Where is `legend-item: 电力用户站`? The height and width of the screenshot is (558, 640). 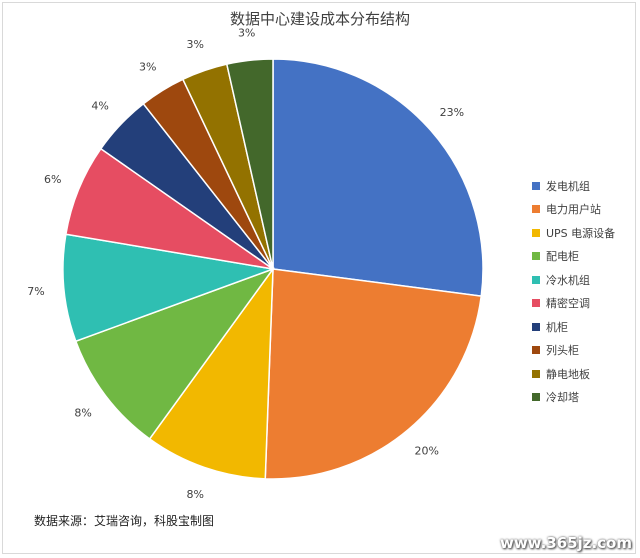 legend-item: 电力用户站 is located at coordinates (573, 210).